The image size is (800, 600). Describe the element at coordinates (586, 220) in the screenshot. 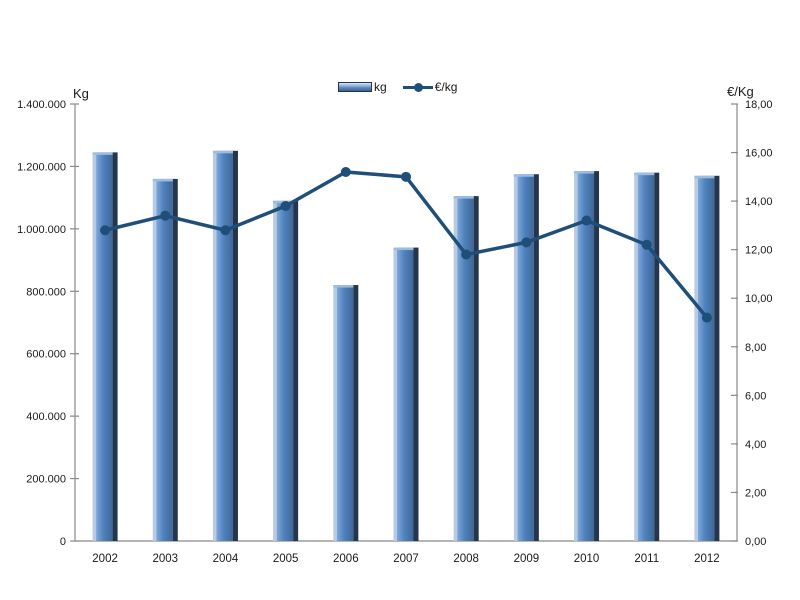

I see `point-2010` at that location.